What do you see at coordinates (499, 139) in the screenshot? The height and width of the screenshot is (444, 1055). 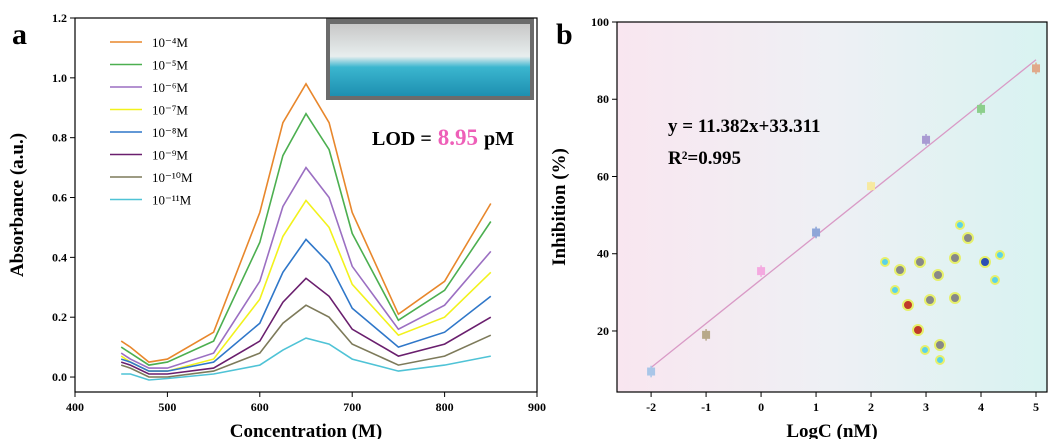 I see `lod-unit: pM` at bounding box center [499, 139].